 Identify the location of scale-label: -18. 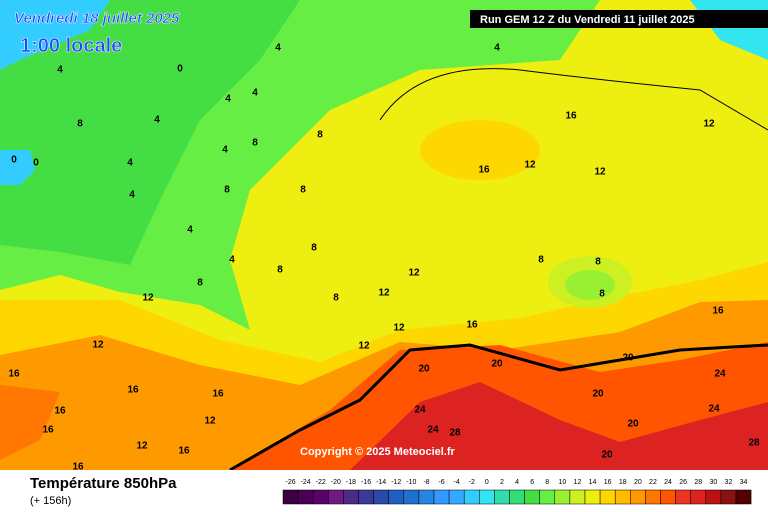
(351, 482).